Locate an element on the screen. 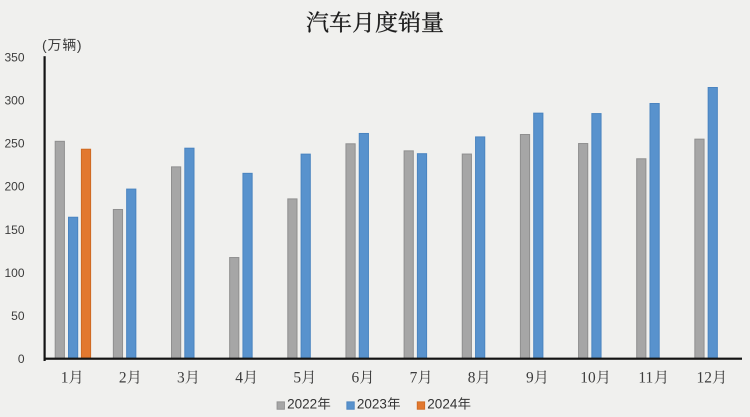  svg-text: 2 is located at coordinates (123, 378).